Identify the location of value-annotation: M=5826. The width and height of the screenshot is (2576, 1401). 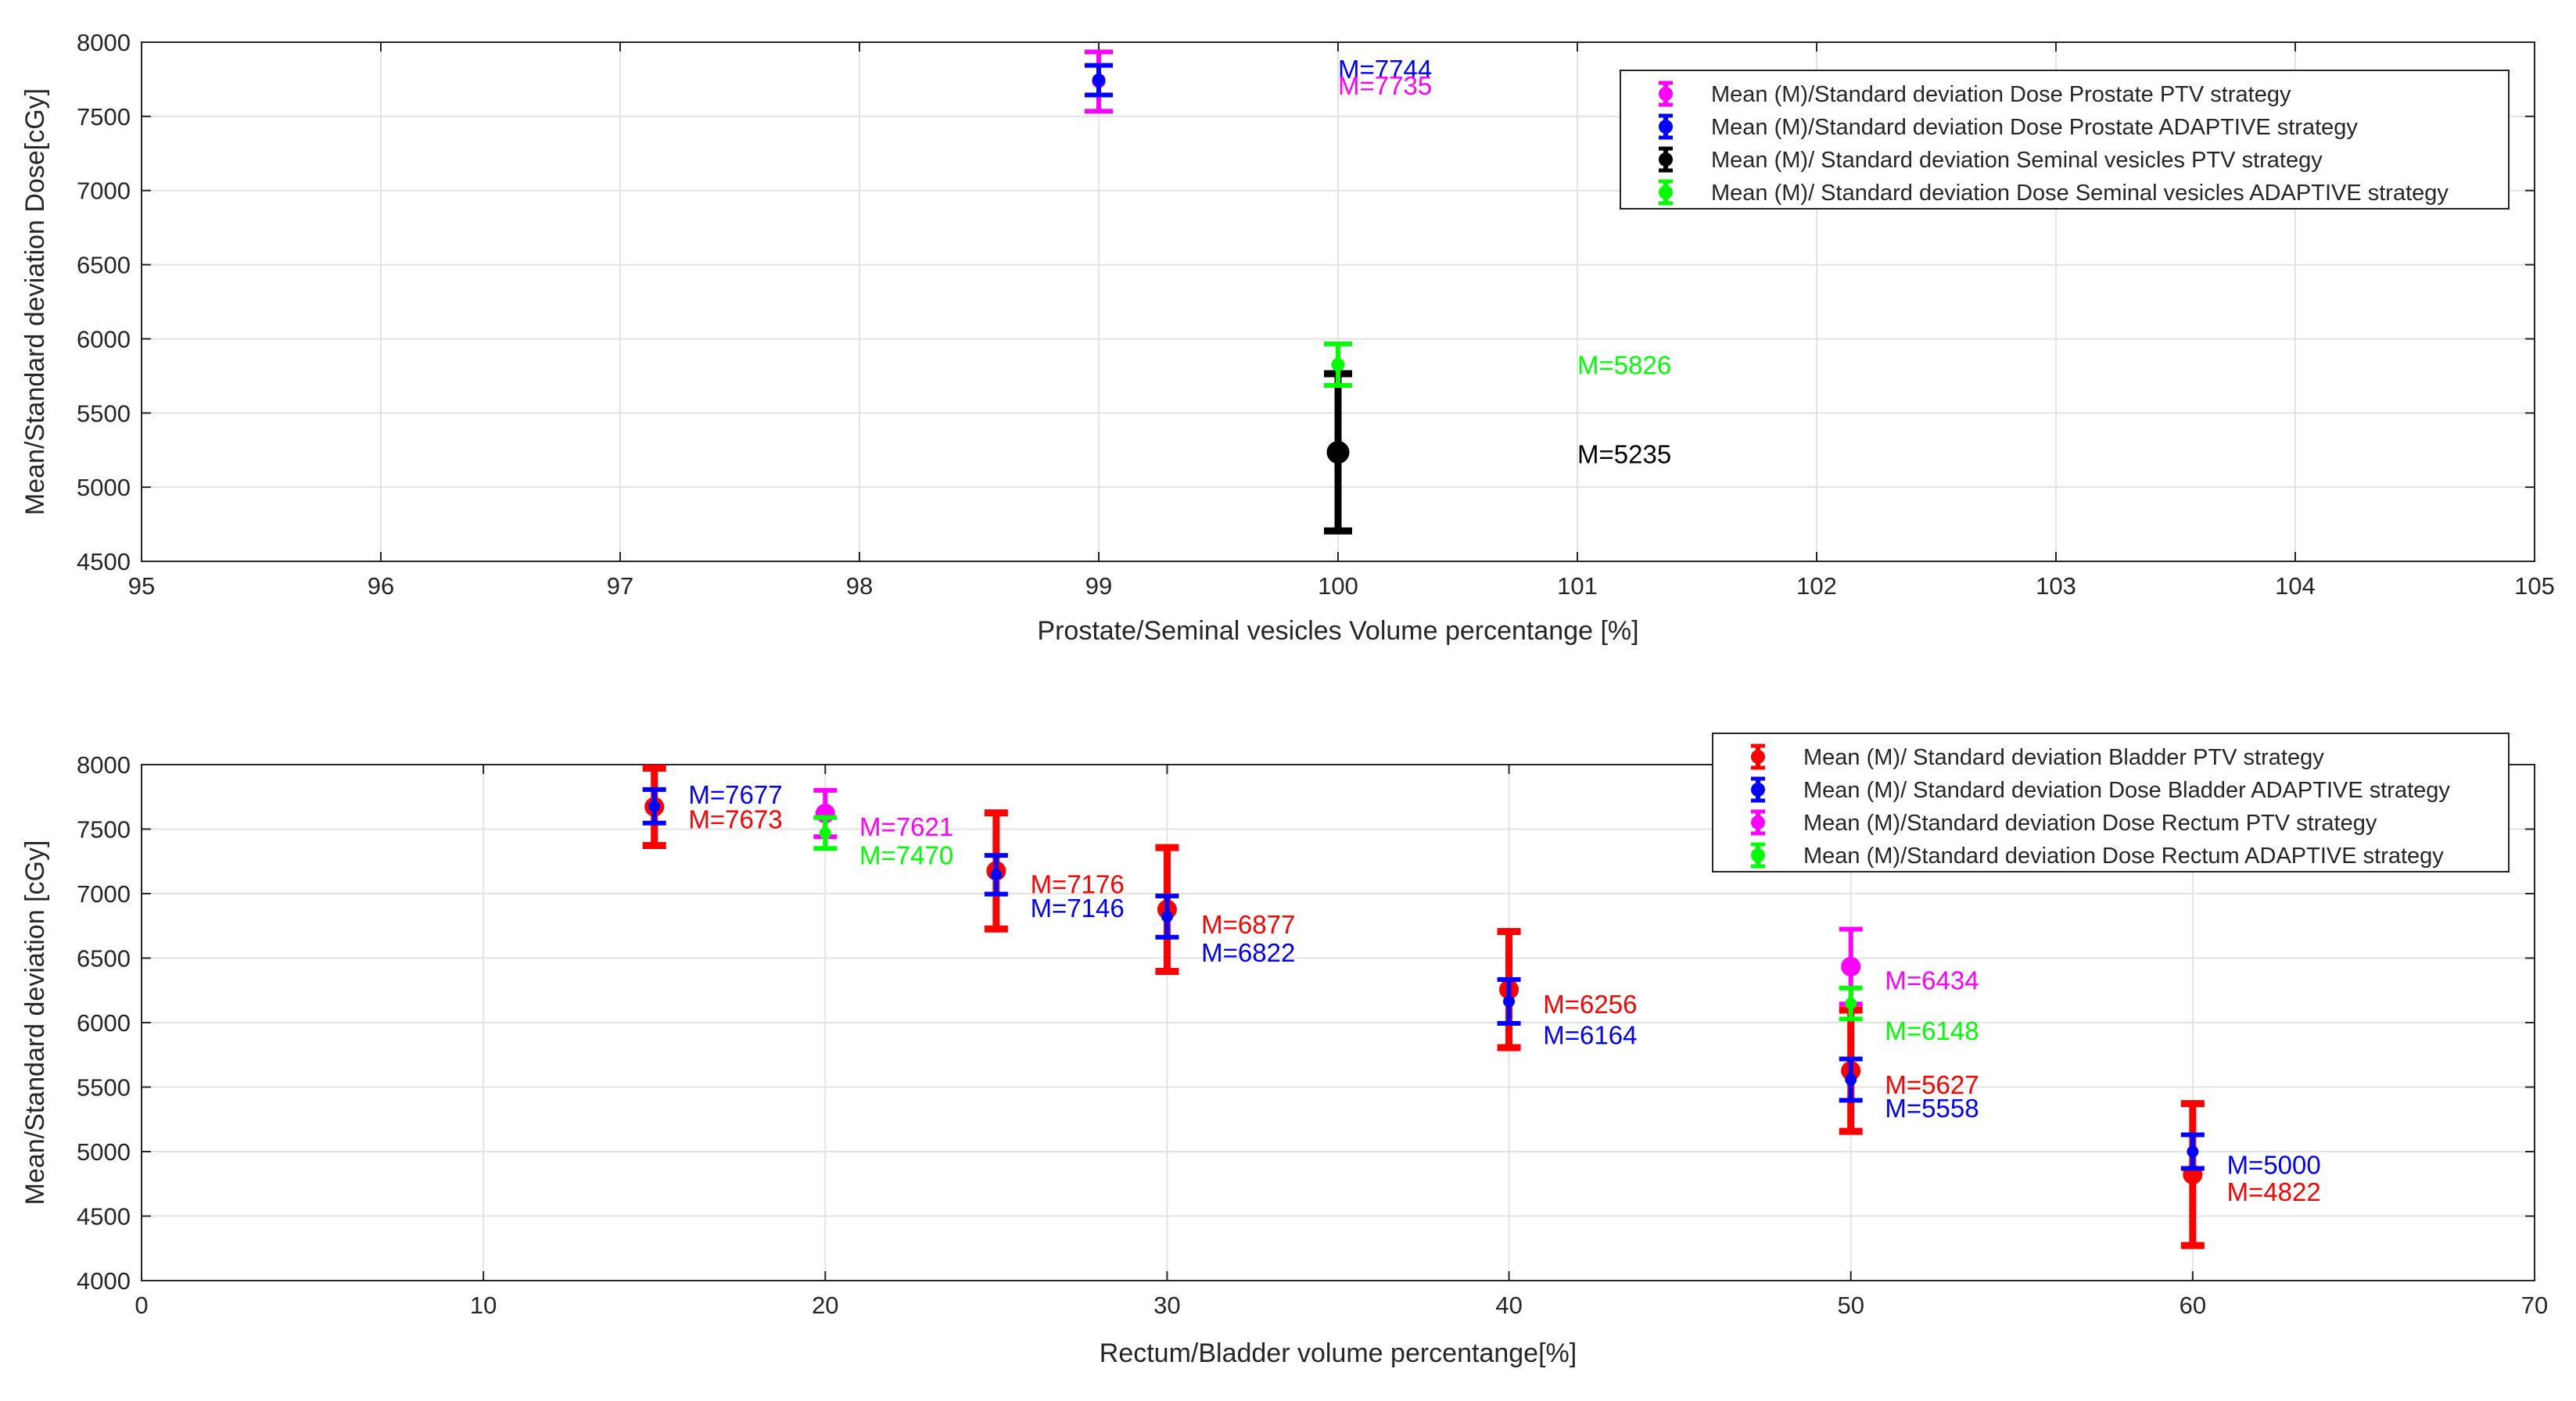
(1624, 364).